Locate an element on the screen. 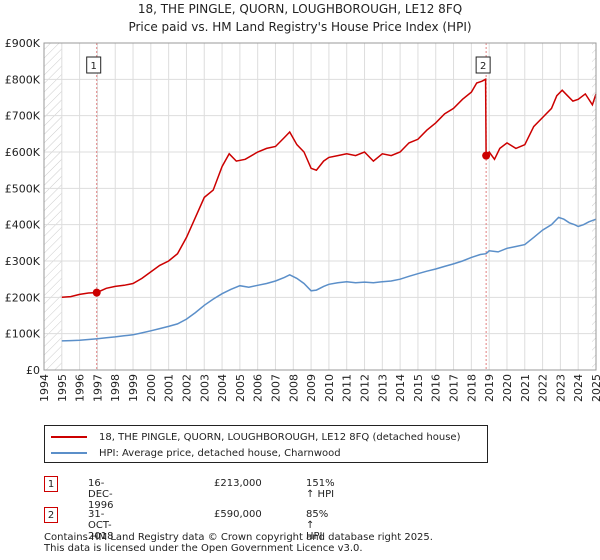 This screenshot has height=560, width=600. y-tick-label: £300K is located at coordinates (23, 261).